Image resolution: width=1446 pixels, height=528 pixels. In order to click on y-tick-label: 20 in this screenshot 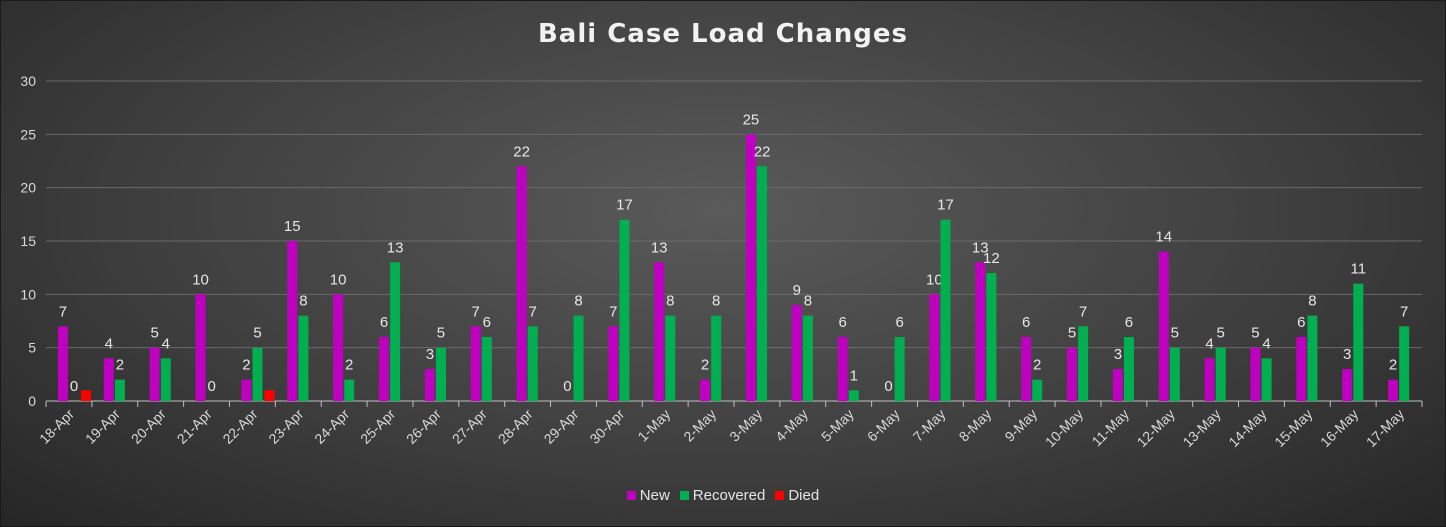, I will do `click(28, 188)`.